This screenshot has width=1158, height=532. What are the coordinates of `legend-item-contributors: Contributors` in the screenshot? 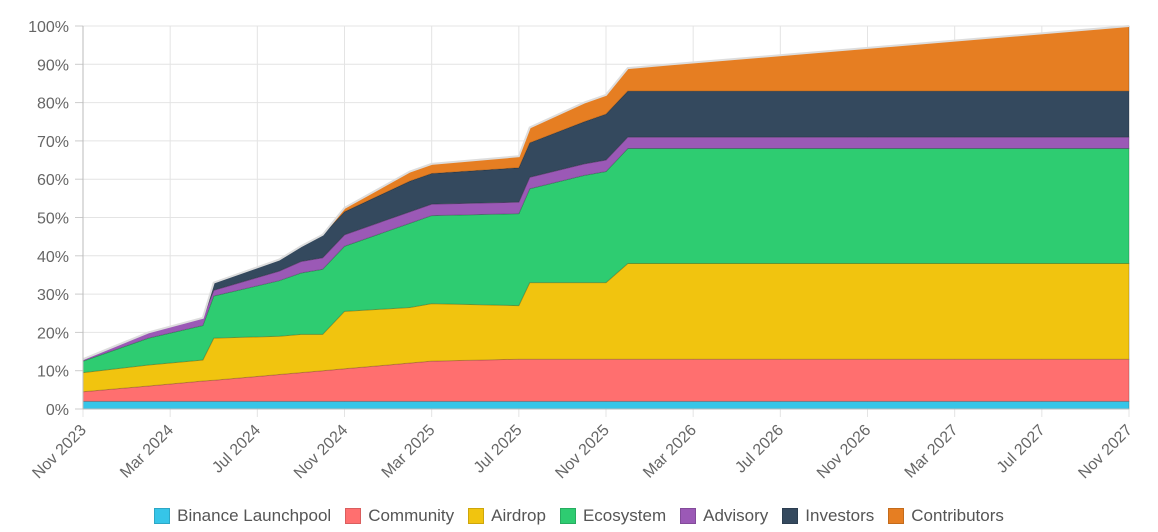 It's located at (946, 516).